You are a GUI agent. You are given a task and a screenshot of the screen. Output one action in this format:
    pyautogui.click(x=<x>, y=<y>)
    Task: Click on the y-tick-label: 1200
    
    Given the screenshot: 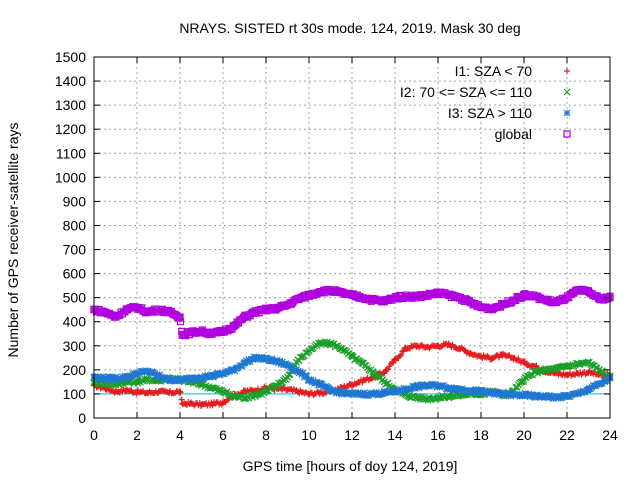 What is the action you would take?
    pyautogui.click(x=70, y=129)
    